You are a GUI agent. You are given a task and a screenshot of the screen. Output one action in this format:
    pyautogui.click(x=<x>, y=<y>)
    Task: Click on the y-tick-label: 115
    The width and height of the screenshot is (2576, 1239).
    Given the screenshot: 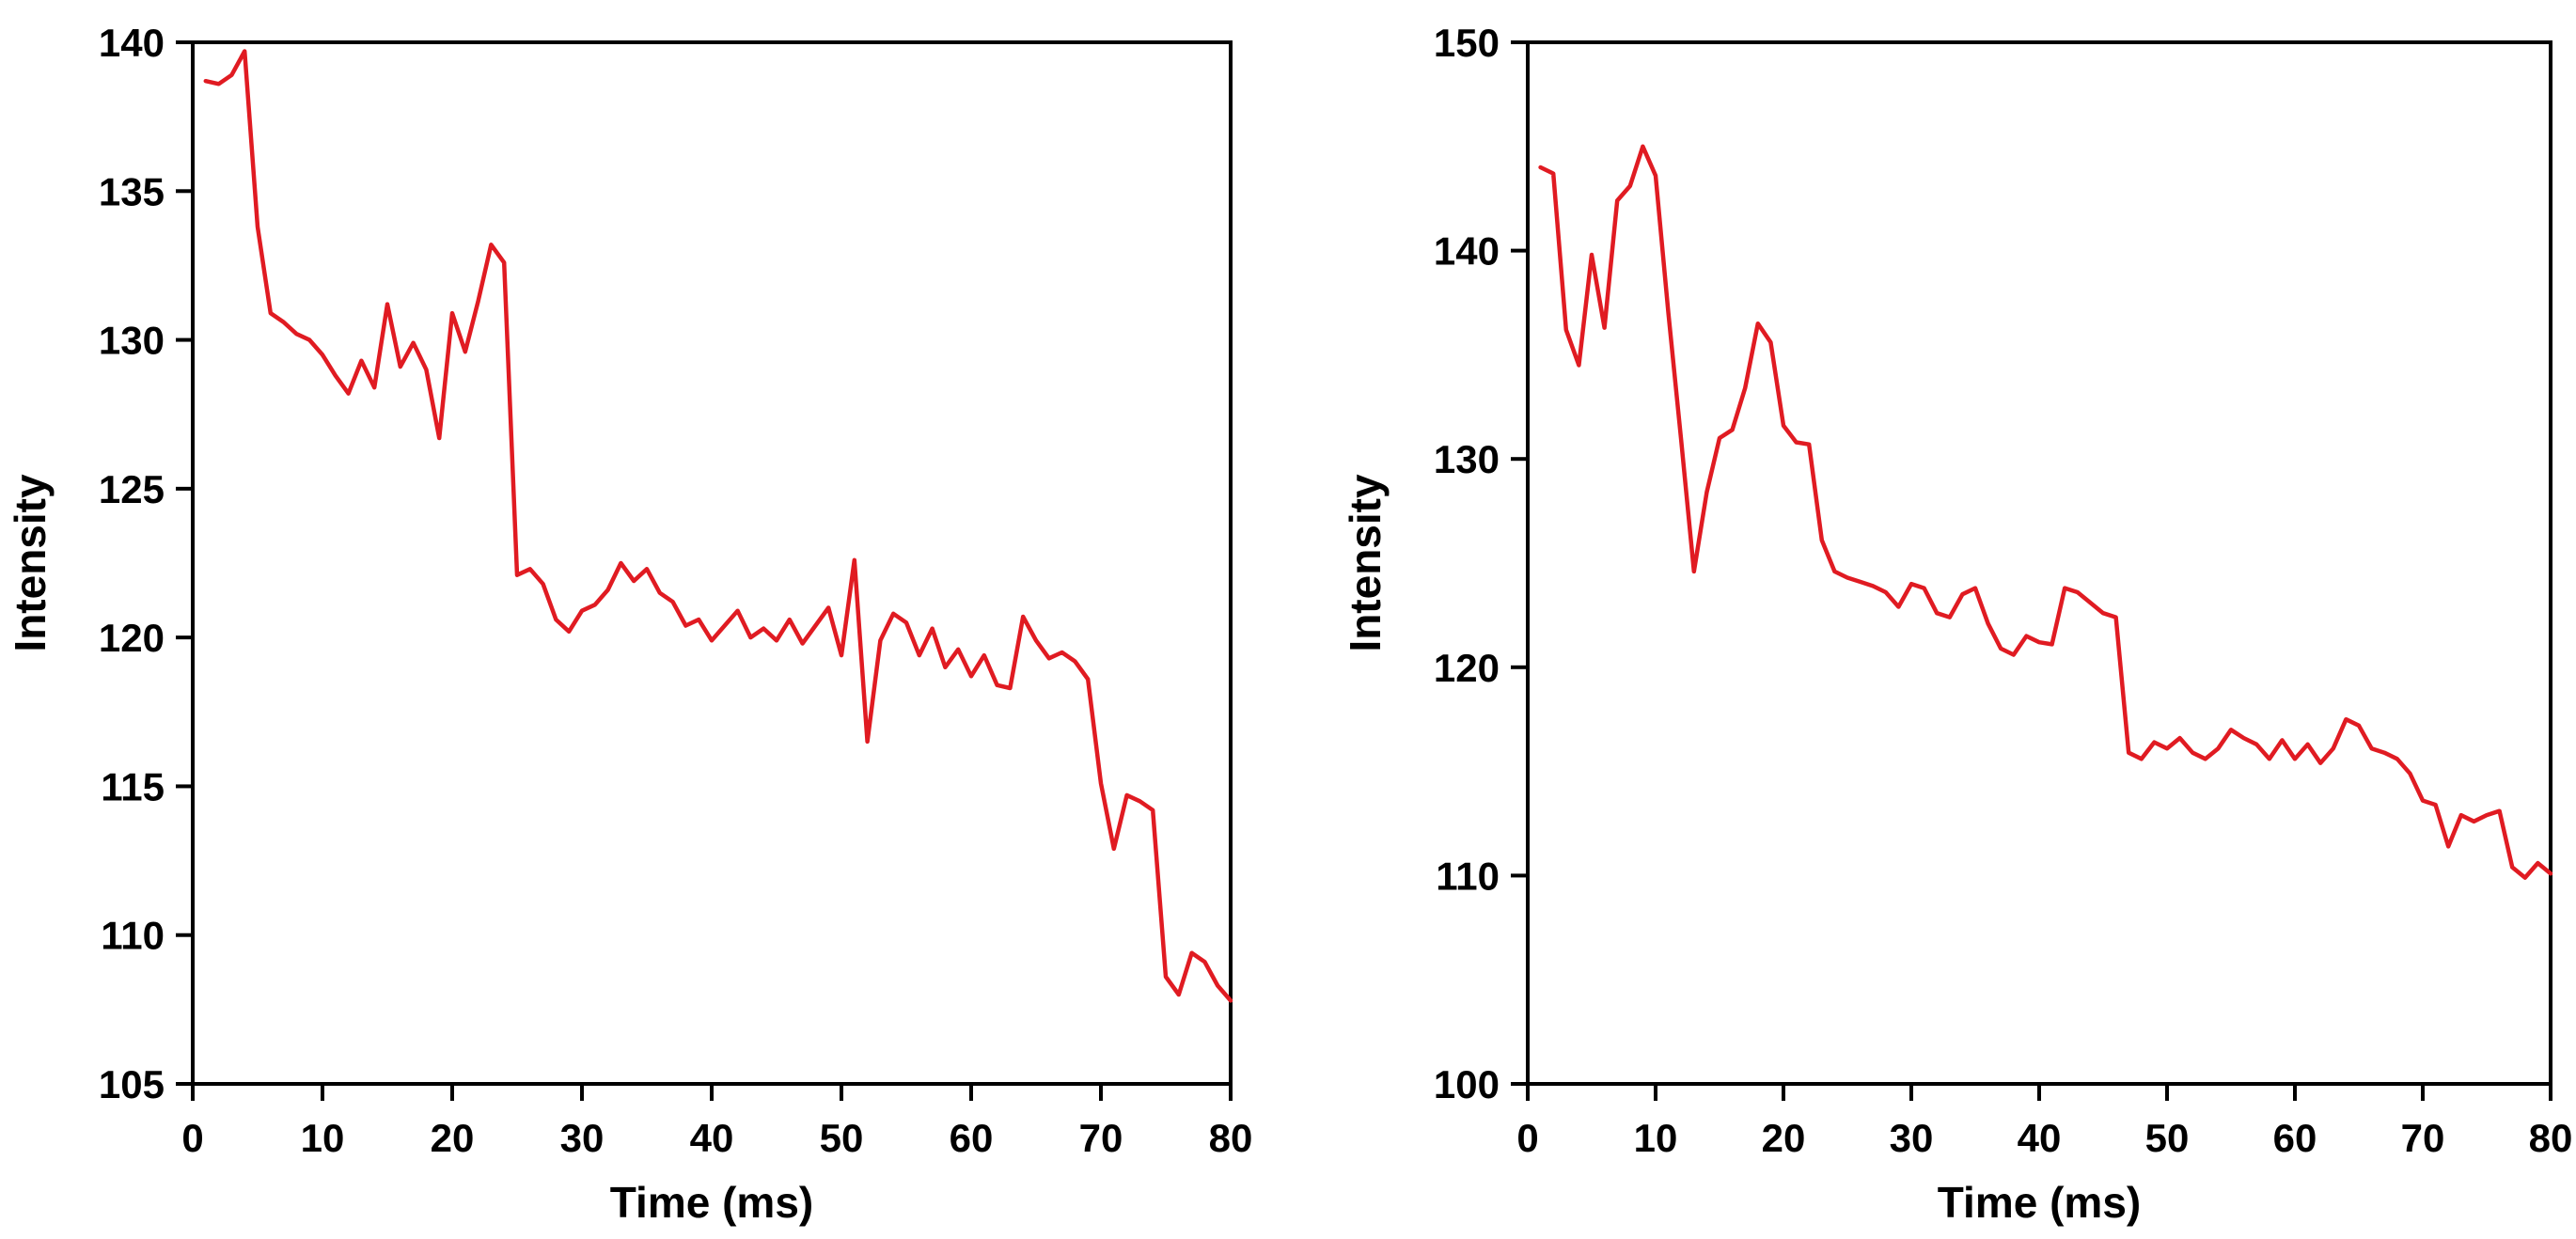 What is the action you would take?
    pyautogui.click(x=133, y=786)
    